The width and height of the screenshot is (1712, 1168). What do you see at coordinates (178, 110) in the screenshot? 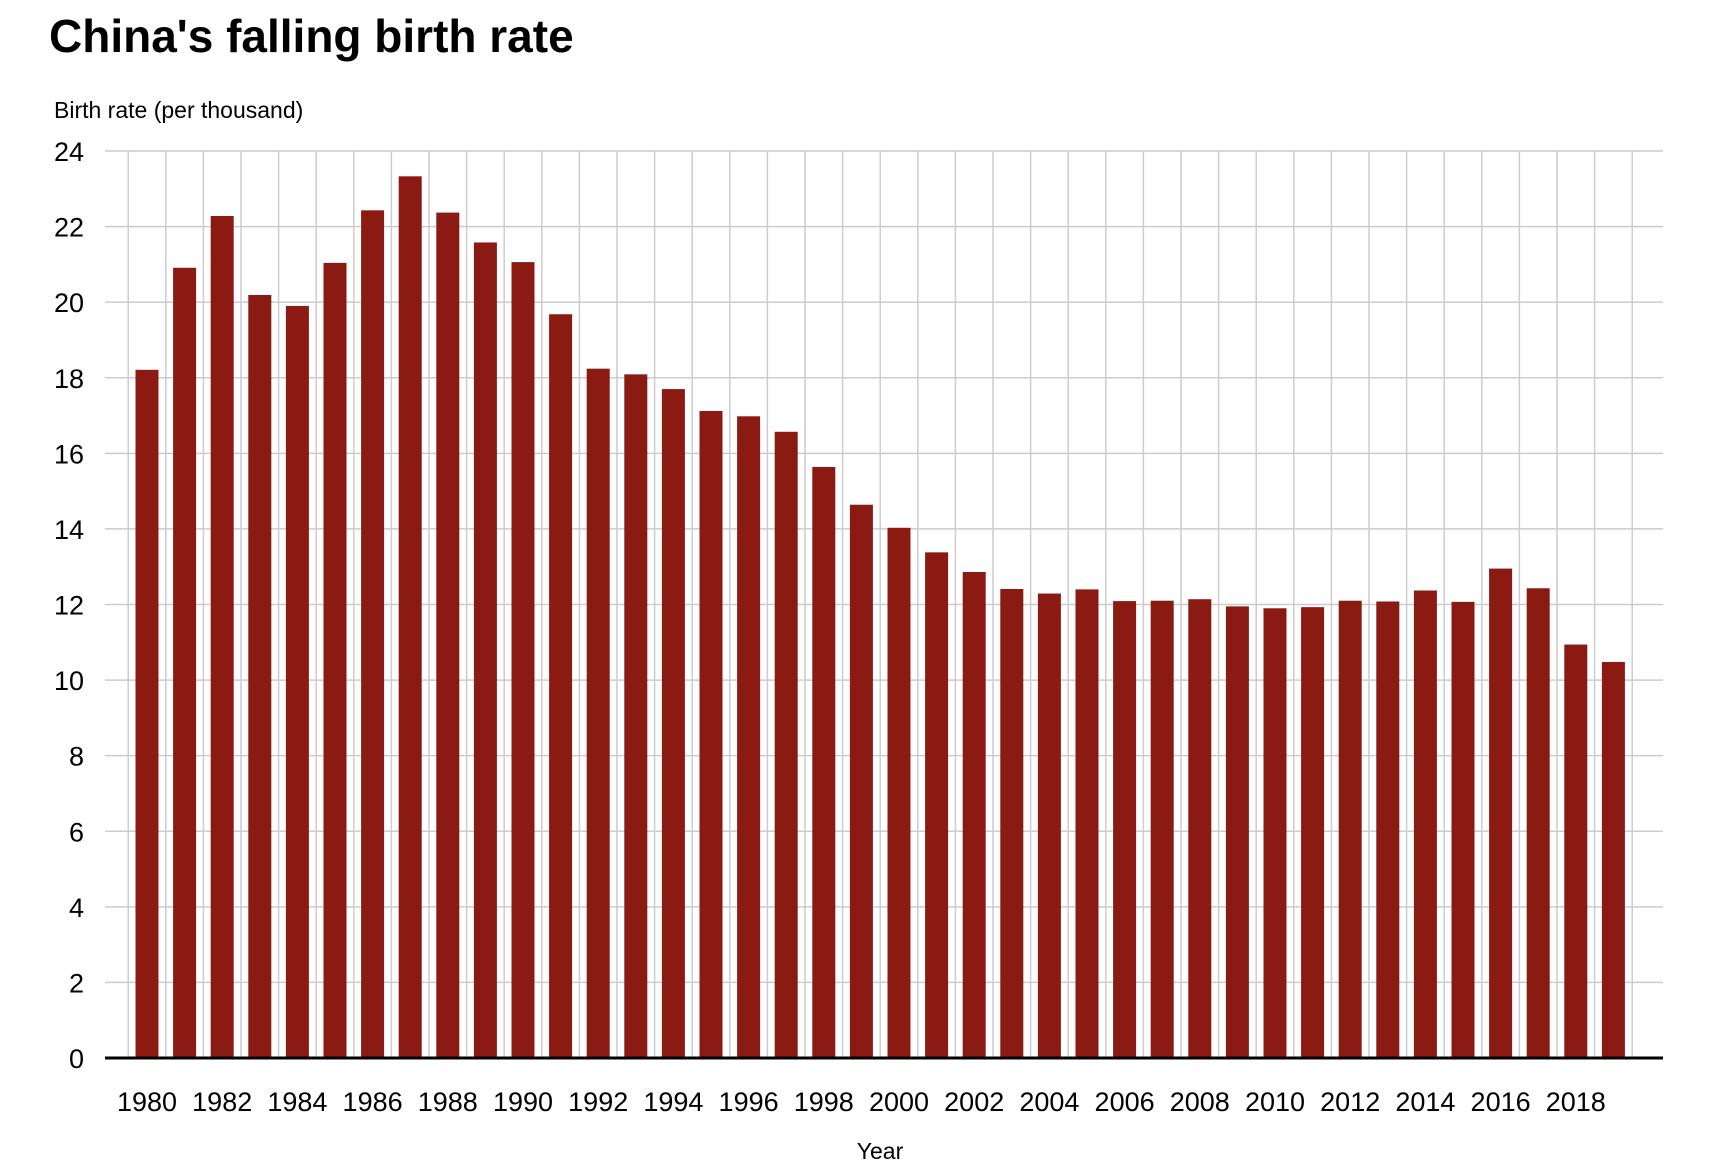
I see `y-axis-label: Birth rate (per thousand)` at bounding box center [178, 110].